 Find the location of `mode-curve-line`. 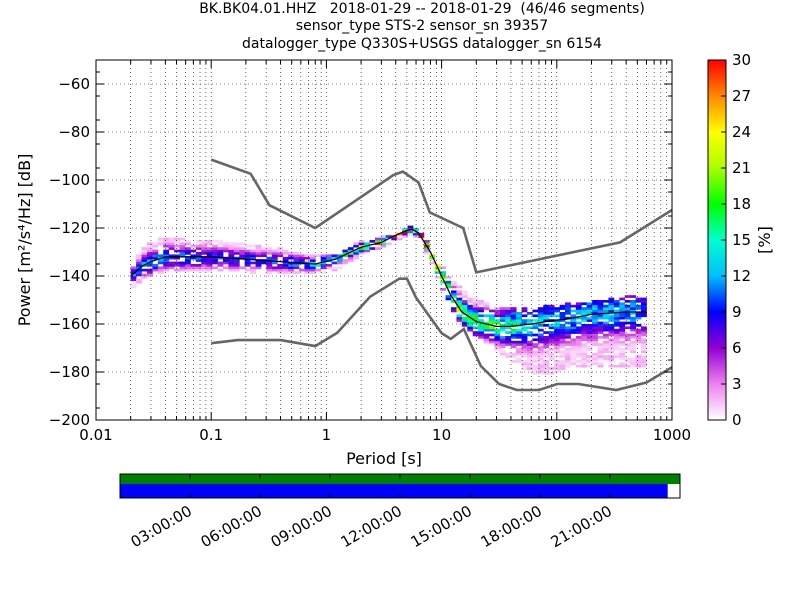

mode-curve-line is located at coordinates (388, 278).